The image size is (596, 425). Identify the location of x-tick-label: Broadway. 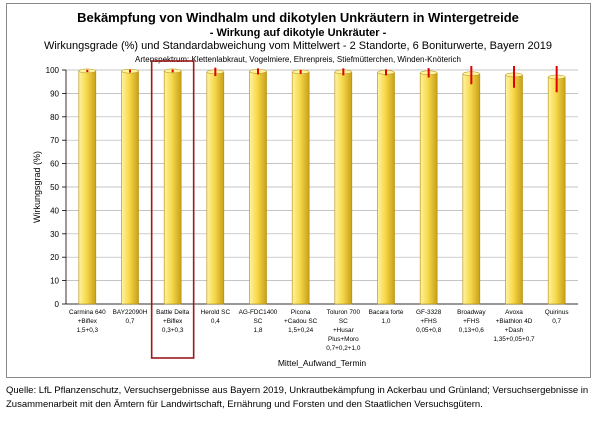
(471, 312).